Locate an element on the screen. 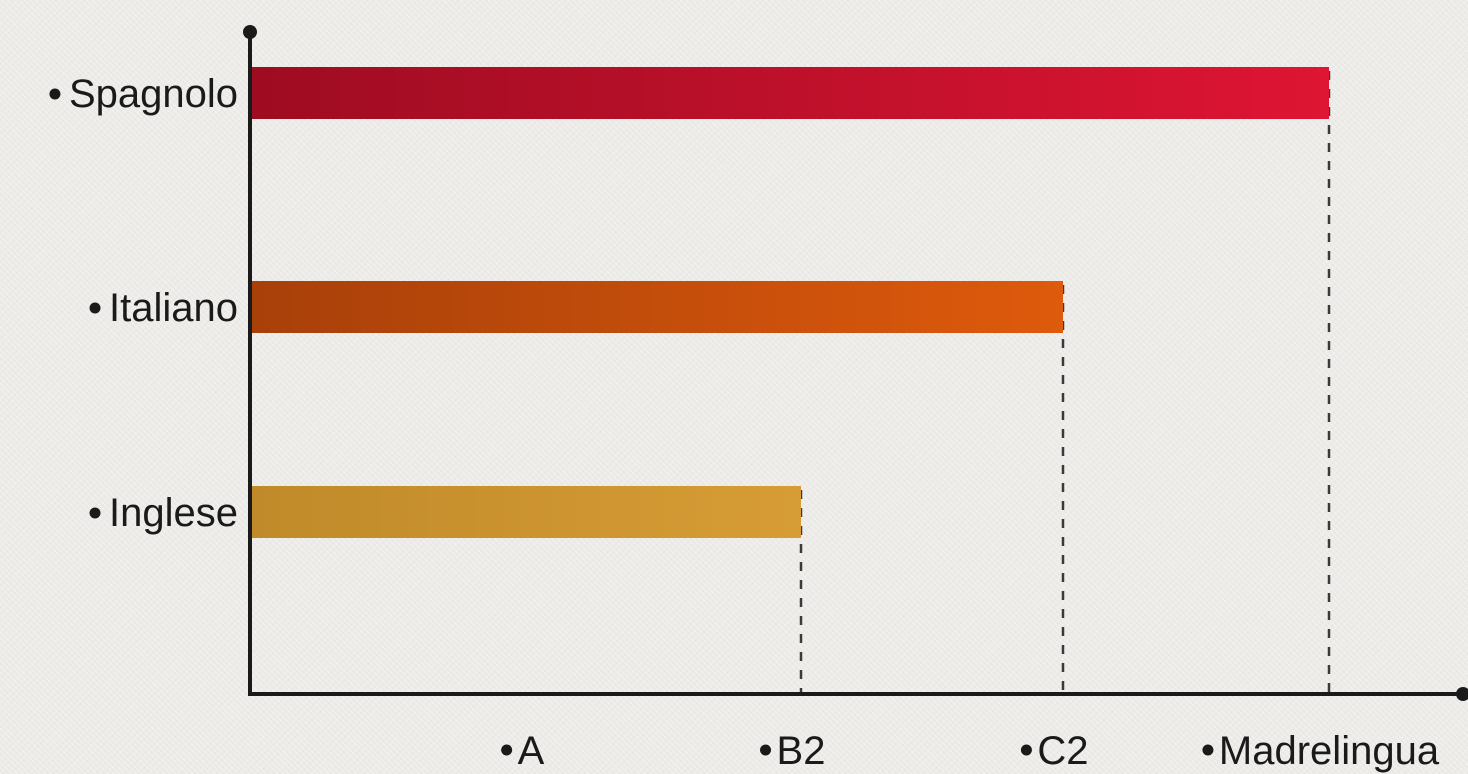 This screenshot has width=1468, height=774. x-tick-label-a: A is located at coordinates (531, 751).